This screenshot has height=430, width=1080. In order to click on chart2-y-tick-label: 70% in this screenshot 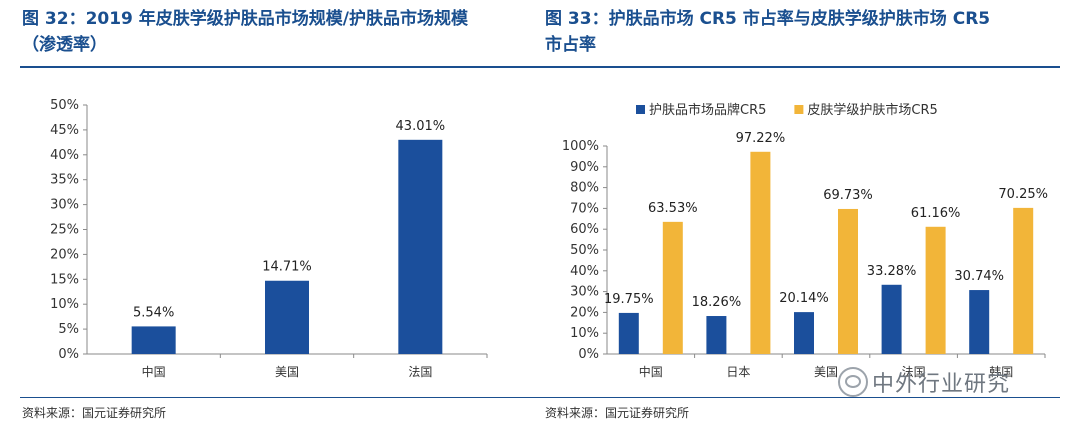, I will do `click(584, 208)`.